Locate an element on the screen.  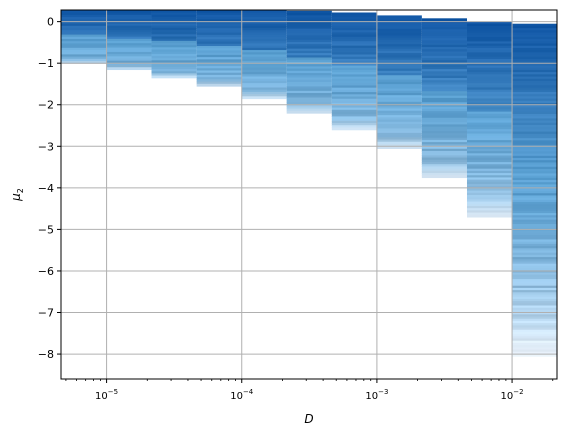
heatmap-column is located at coordinates (444, 98).